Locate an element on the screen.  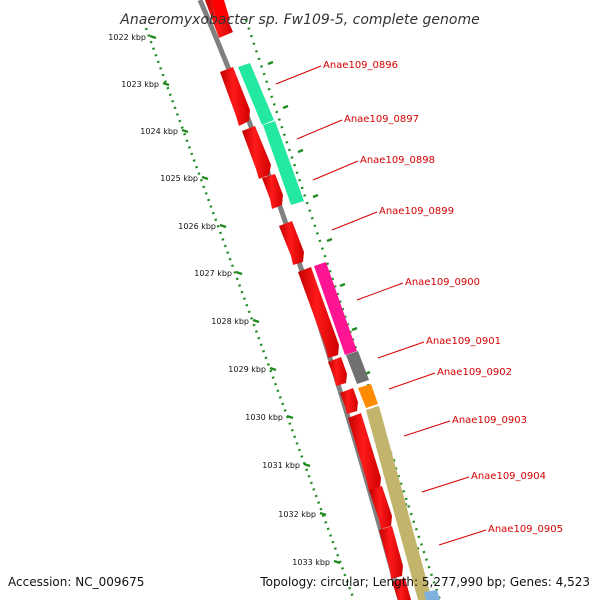
kbp-scale-label: 1032 kbp is located at coordinates (297, 514).